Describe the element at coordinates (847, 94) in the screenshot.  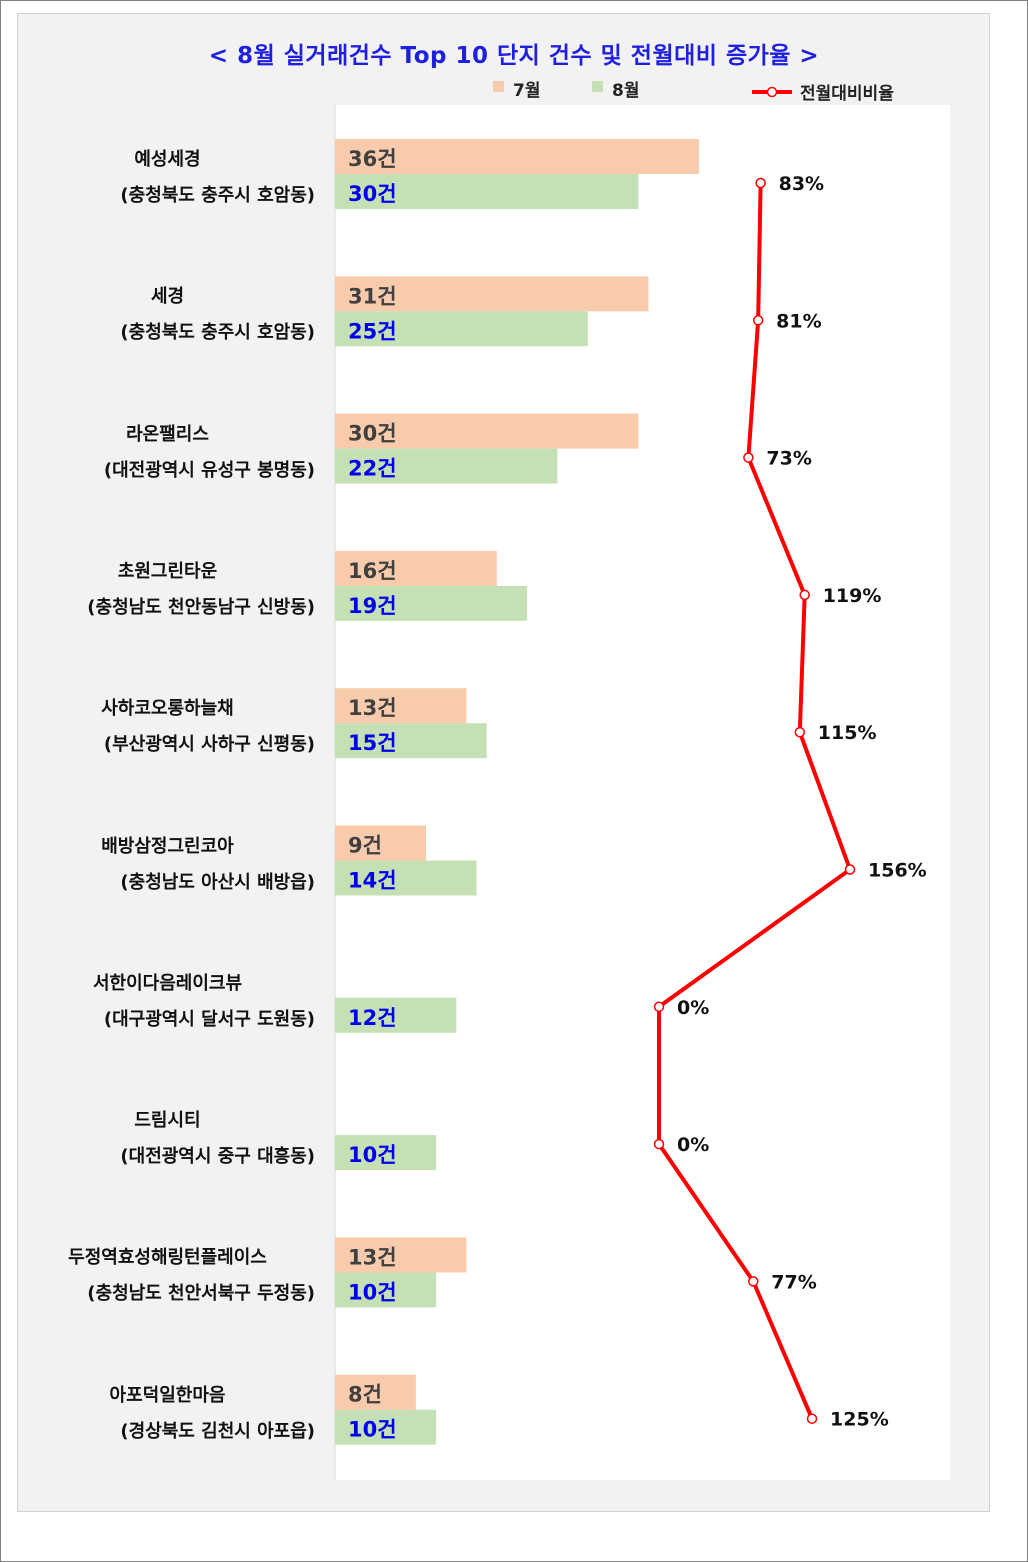
I see `legend-label-ratio: 전월대비비율` at that location.